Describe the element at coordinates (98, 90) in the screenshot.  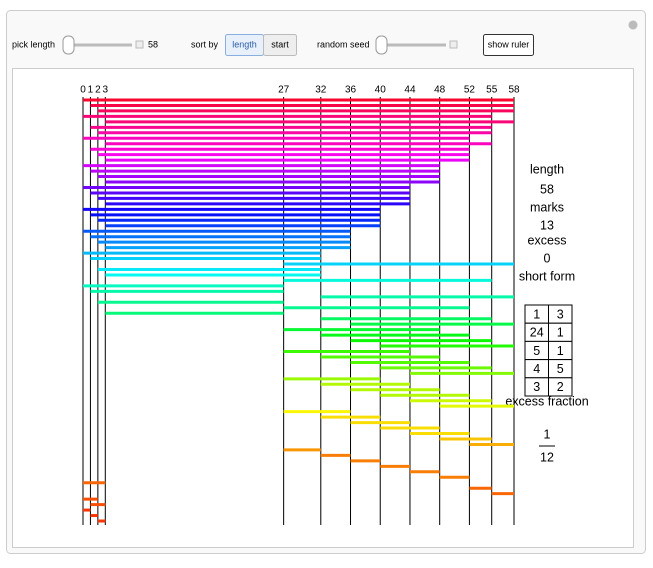
I see `mark-label: 2` at that location.